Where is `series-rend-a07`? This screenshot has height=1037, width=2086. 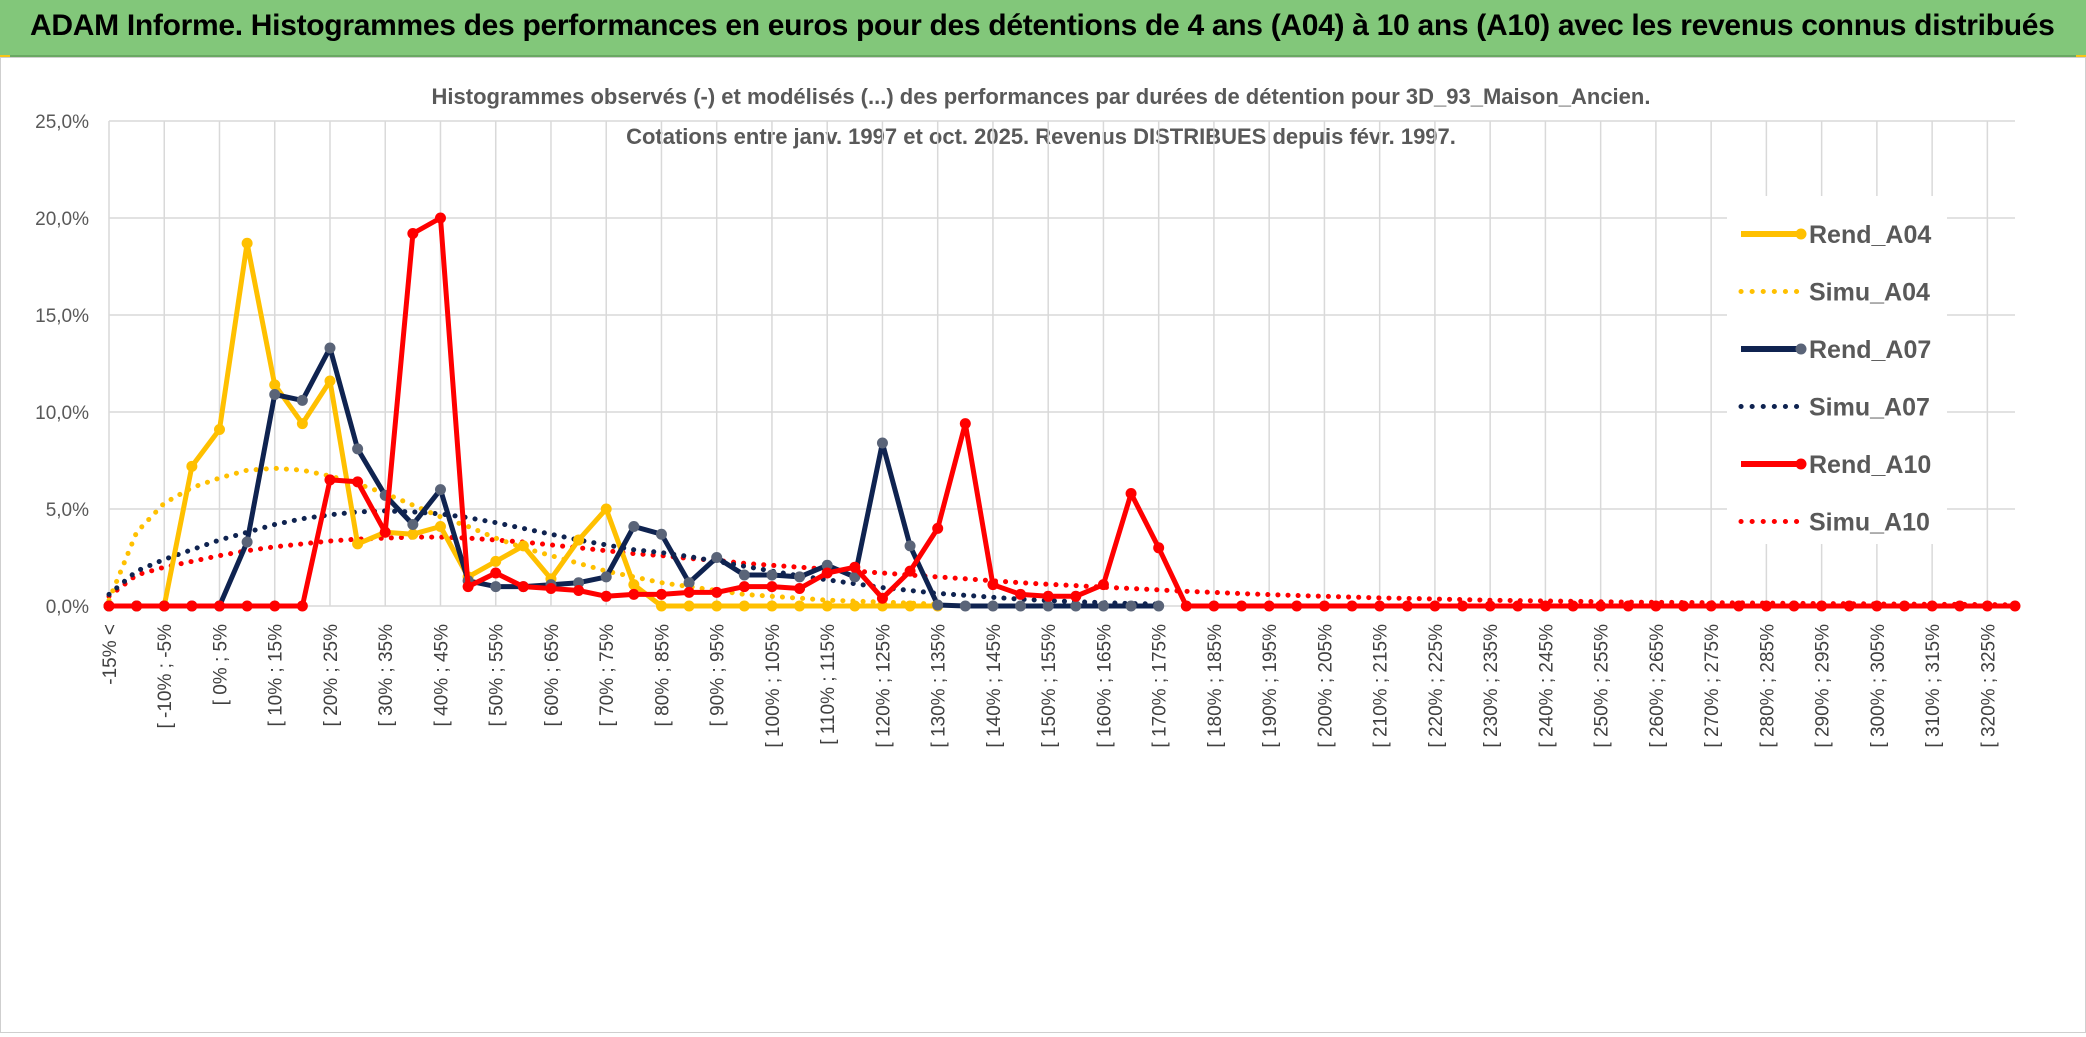
series-rend-a07 is located at coordinates (634, 477).